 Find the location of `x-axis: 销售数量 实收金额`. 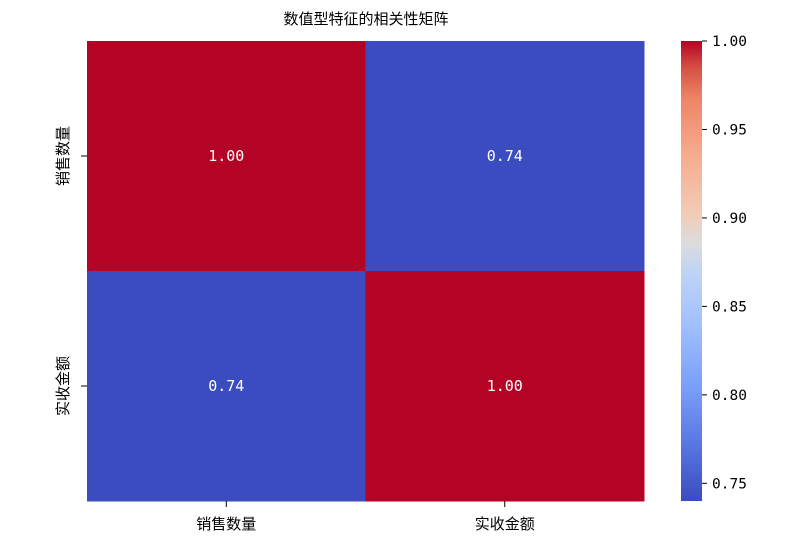

x-axis: 销售数量 实收金额 is located at coordinates (365, 517).